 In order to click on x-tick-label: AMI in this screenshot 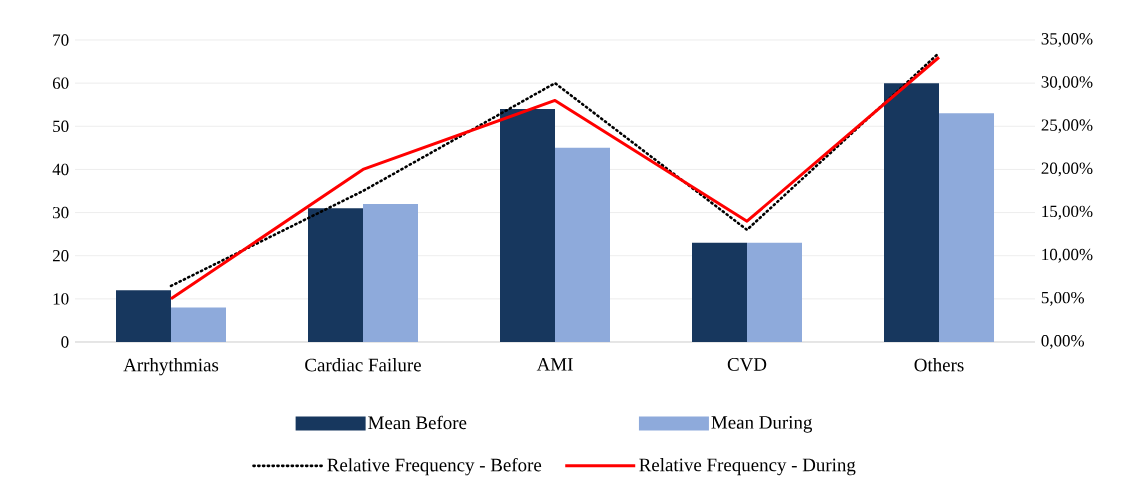, I will do `click(554, 364)`.